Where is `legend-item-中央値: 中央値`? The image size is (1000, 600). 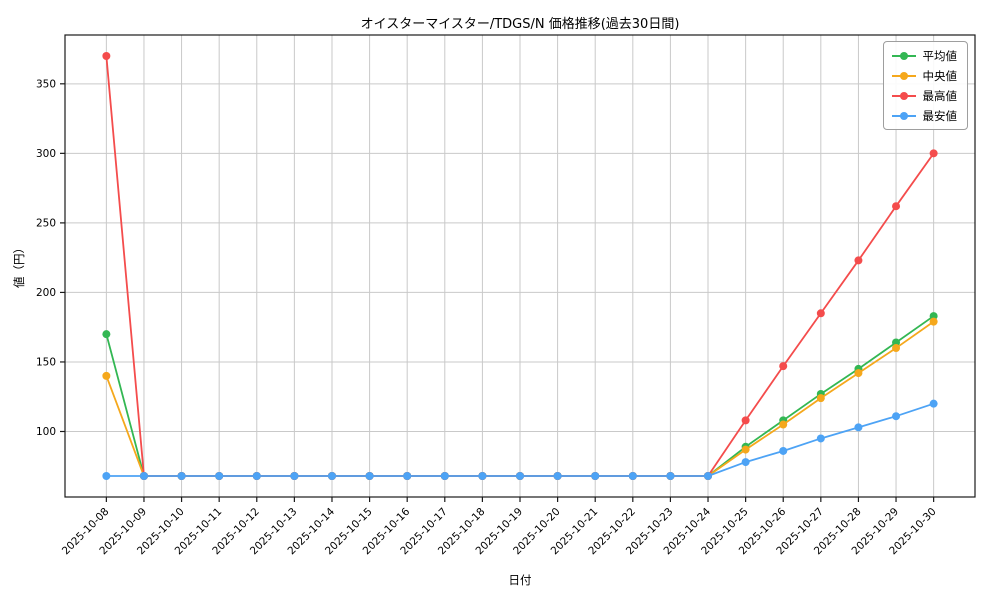 legend-item-中央値: 中央値 is located at coordinates (924, 75).